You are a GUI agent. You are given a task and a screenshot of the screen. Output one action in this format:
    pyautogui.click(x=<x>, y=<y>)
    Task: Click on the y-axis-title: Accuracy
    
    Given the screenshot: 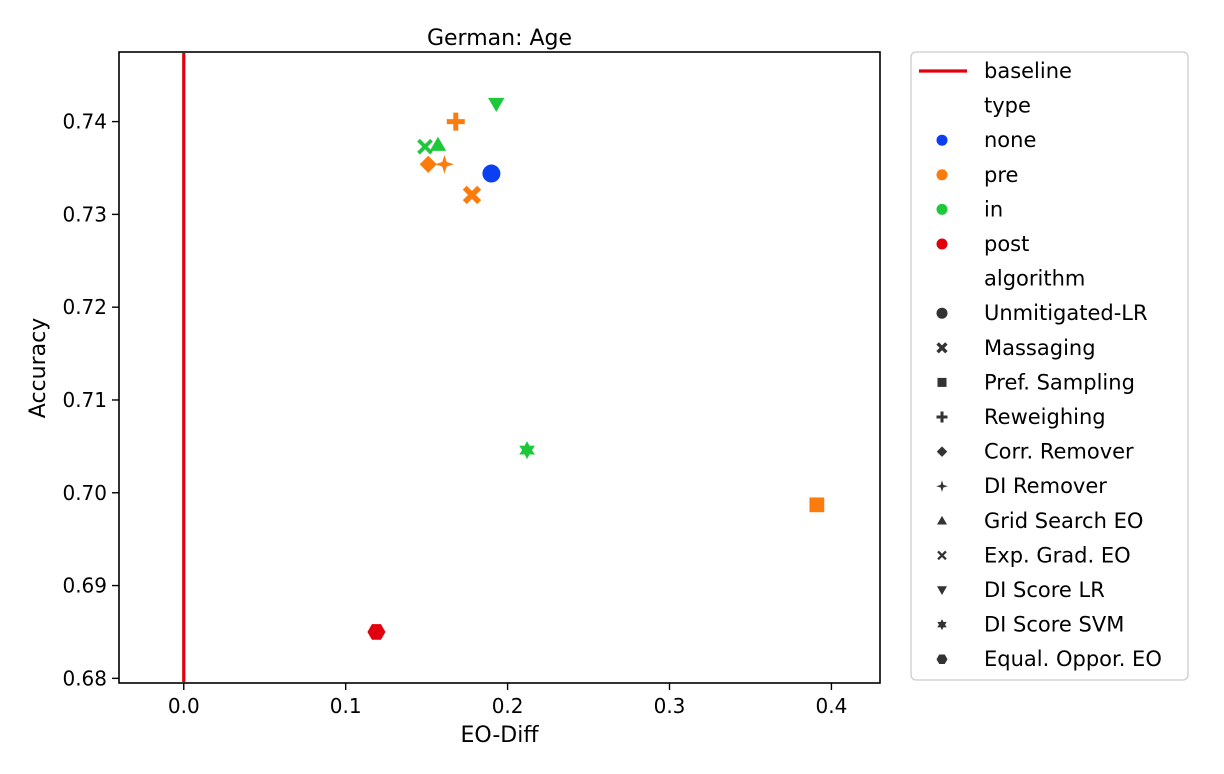 What is the action you would take?
    pyautogui.click(x=38, y=368)
    